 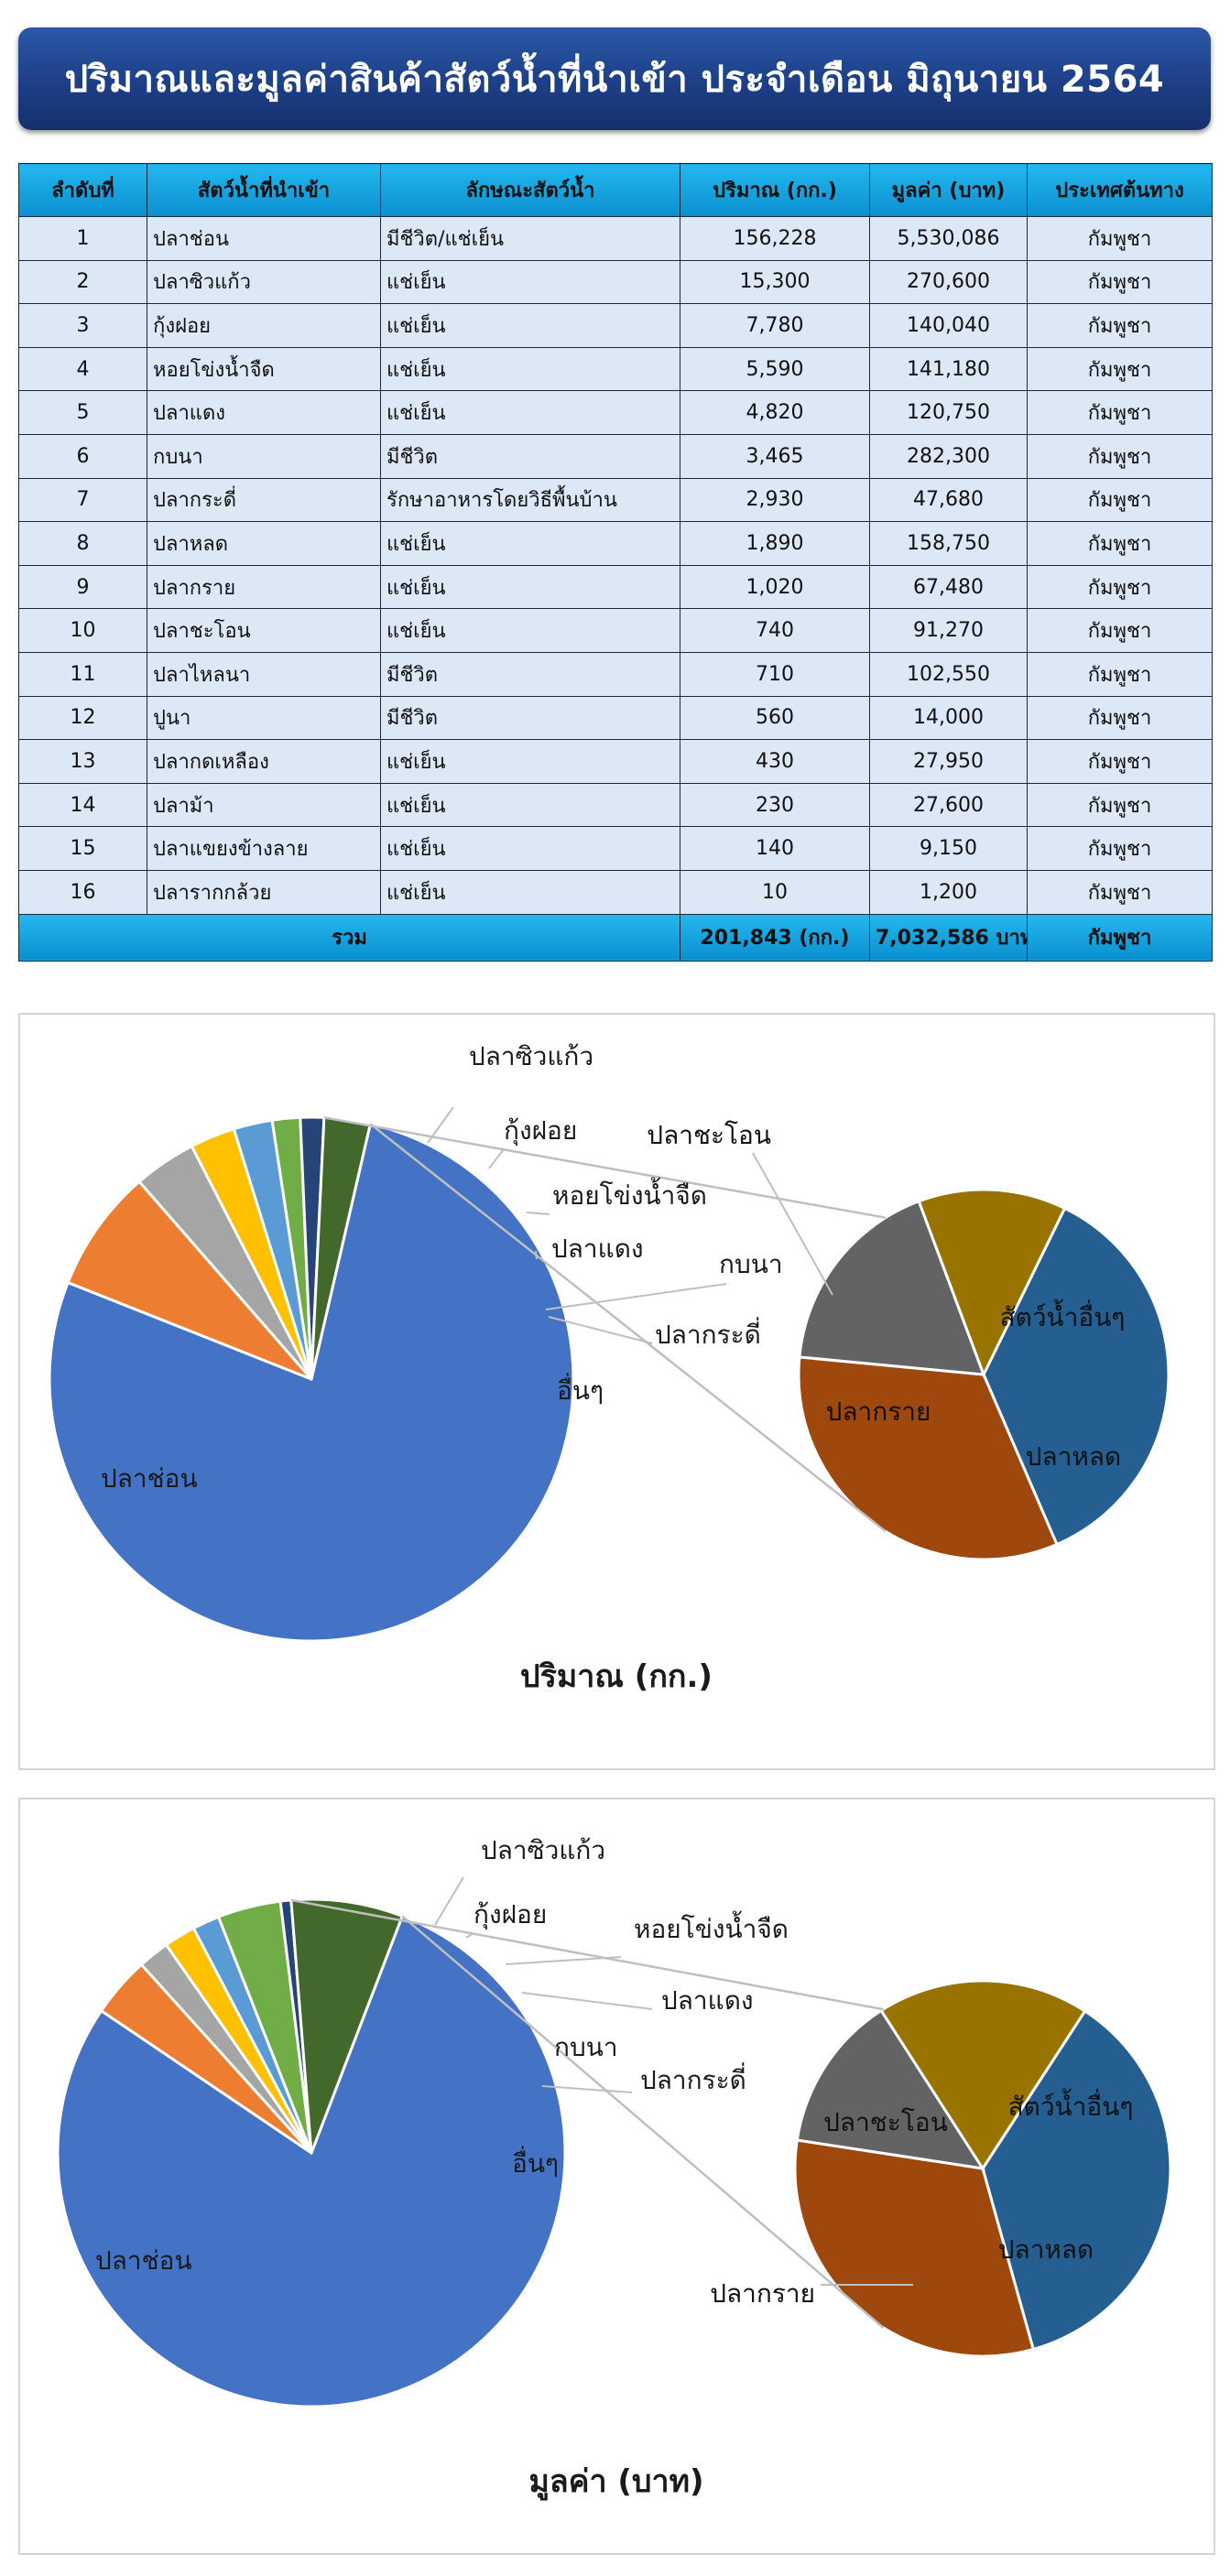 What do you see at coordinates (530, 238) in the screenshot?
I see `cell-form: มีชีวิต/แช่เย็น` at bounding box center [530, 238].